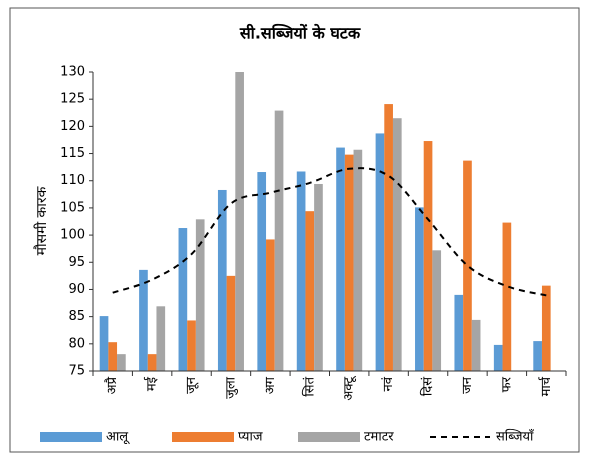 The width and height of the screenshot is (589, 463). I want to click on y-tick-label: 115, so click(72, 153).